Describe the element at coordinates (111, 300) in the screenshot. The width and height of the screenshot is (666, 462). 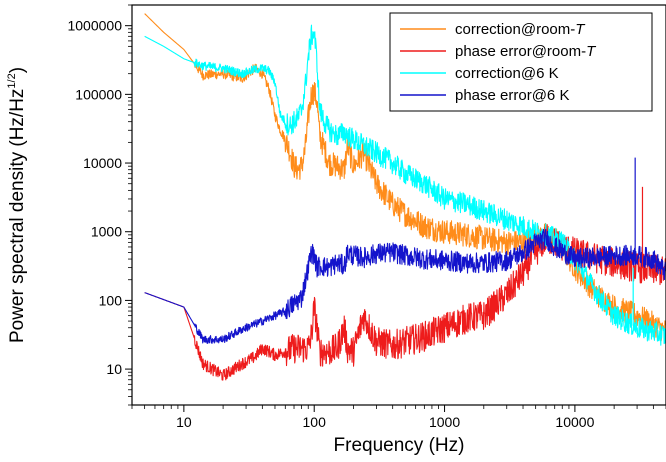
I see `y-tick-label: 100` at that location.